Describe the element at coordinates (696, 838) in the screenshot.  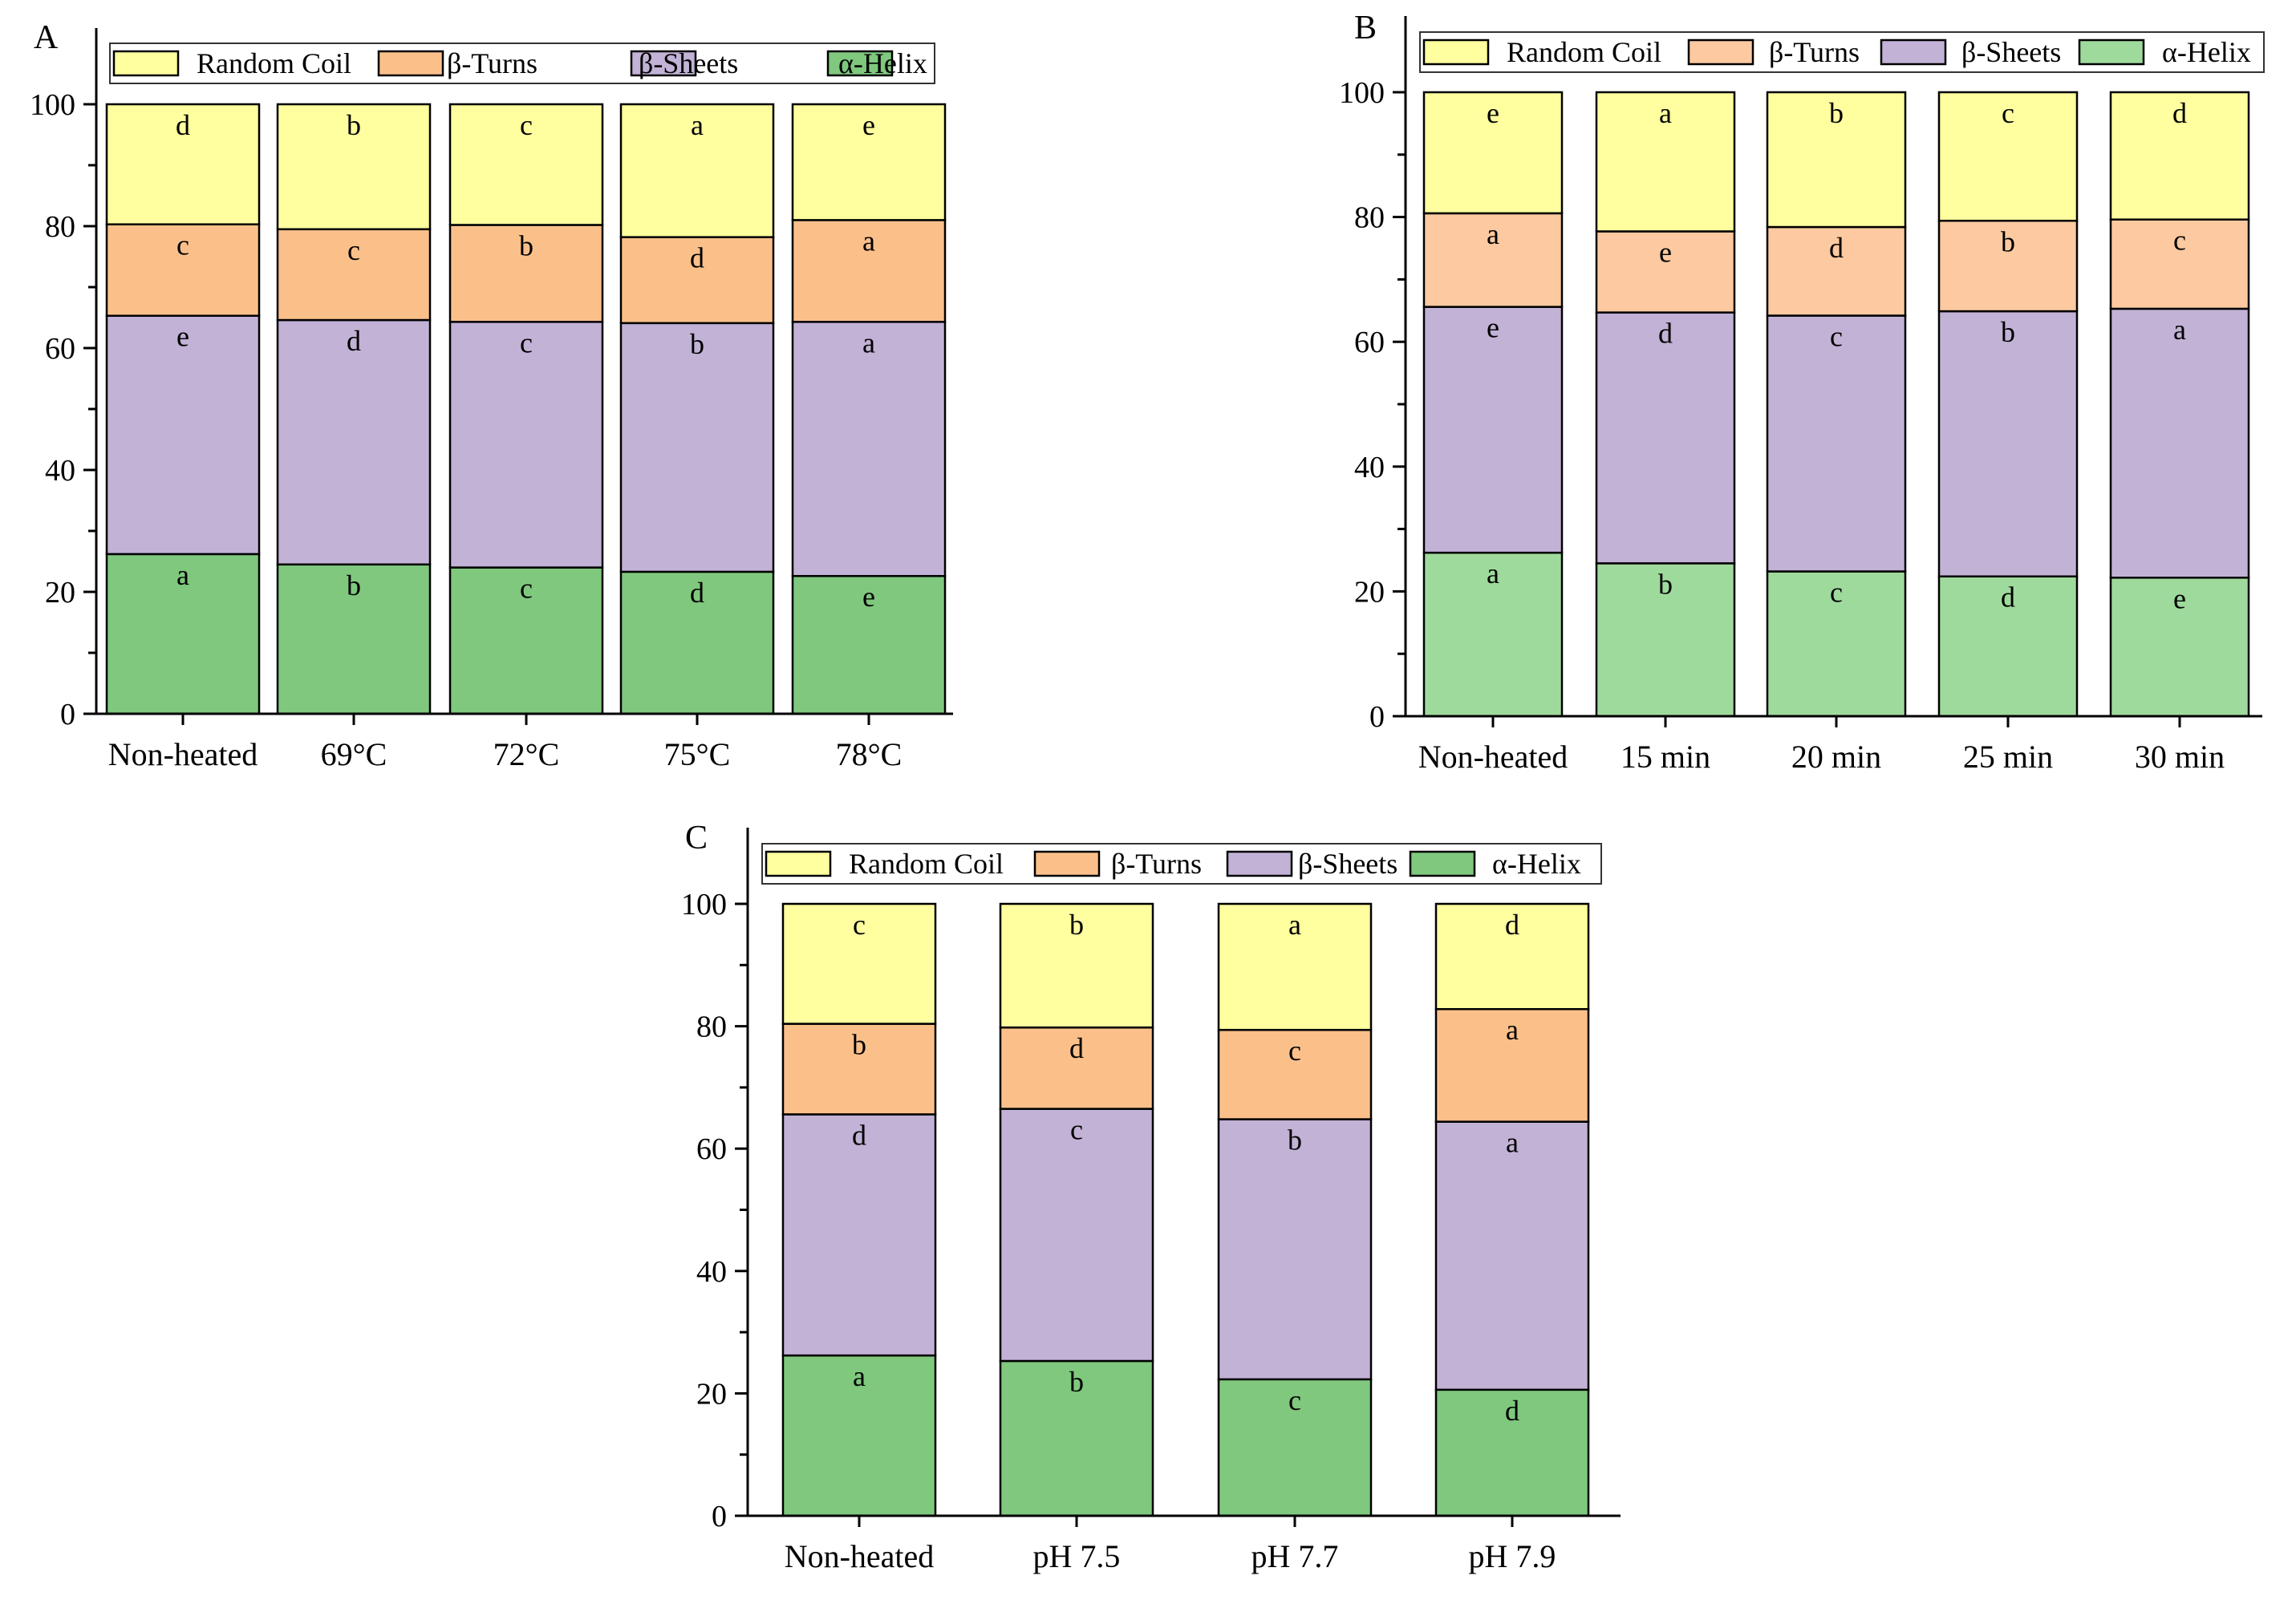
I see `panel-letter: C` at that location.